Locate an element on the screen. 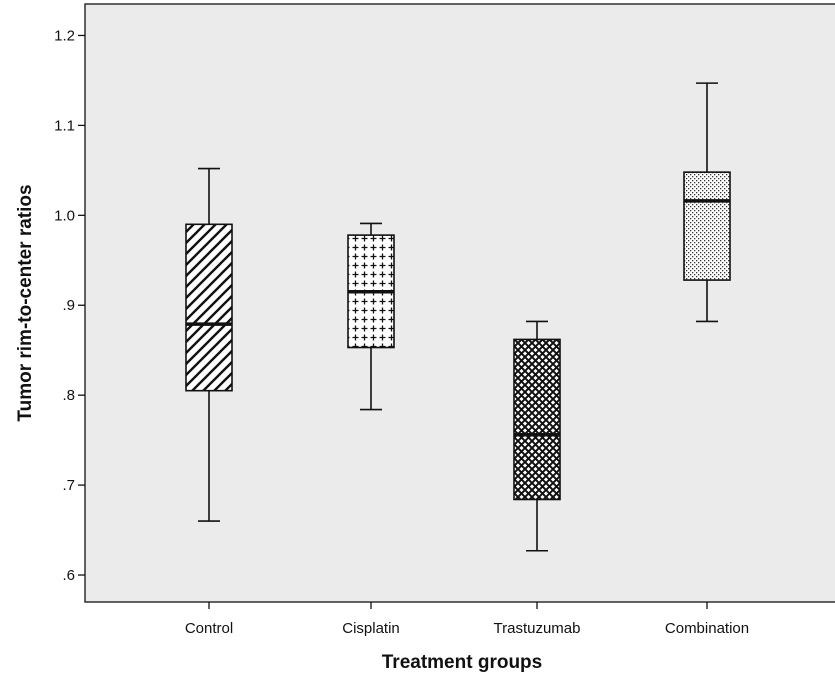 The width and height of the screenshot is (835, 675). x-tick-label-trastuzumab: Trastuzumab is located at coordinates (537, 628).